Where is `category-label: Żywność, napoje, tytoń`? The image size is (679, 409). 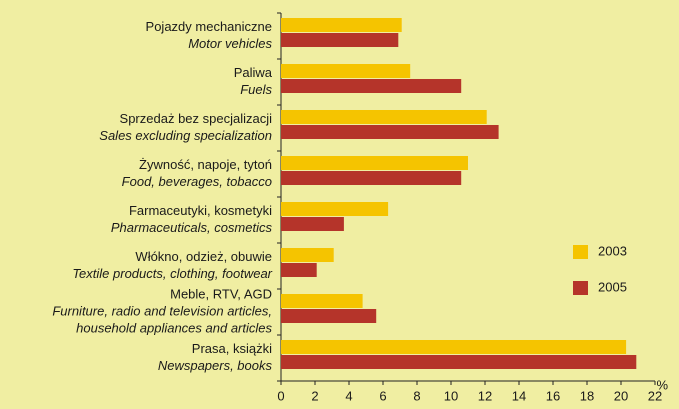
category-label: Żywność, napoje, tytoń is located at coordinates (205, 164).